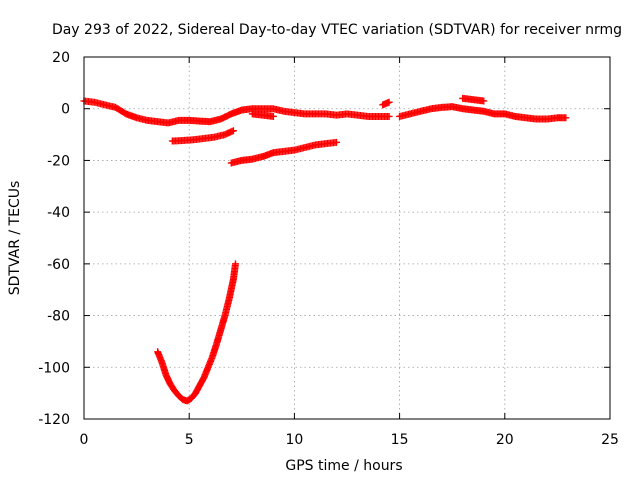  Describe the element at coordinates (505, 440) in the screenshot. I see `x-tick-label: 20` at that location.